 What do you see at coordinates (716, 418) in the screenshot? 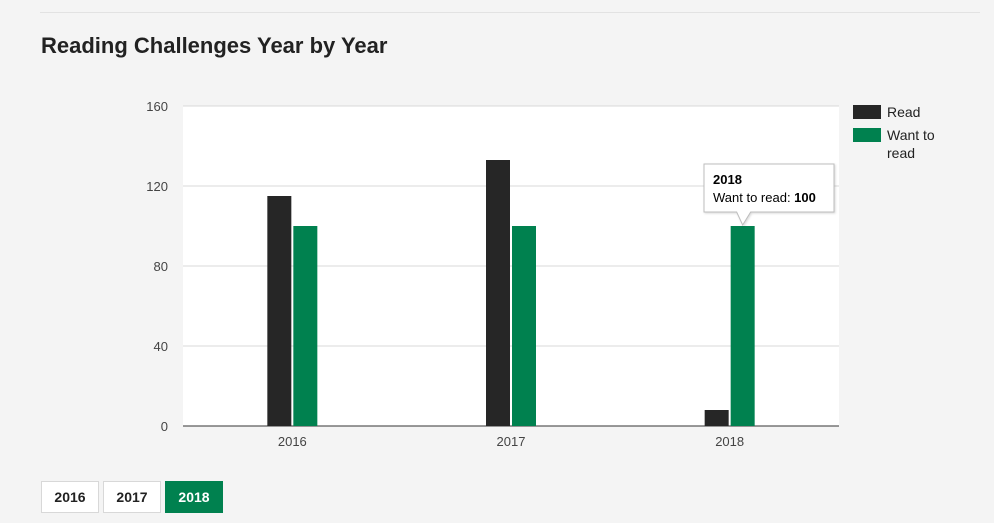
I see `bar-read-2018` at bounding box center [716, 418].